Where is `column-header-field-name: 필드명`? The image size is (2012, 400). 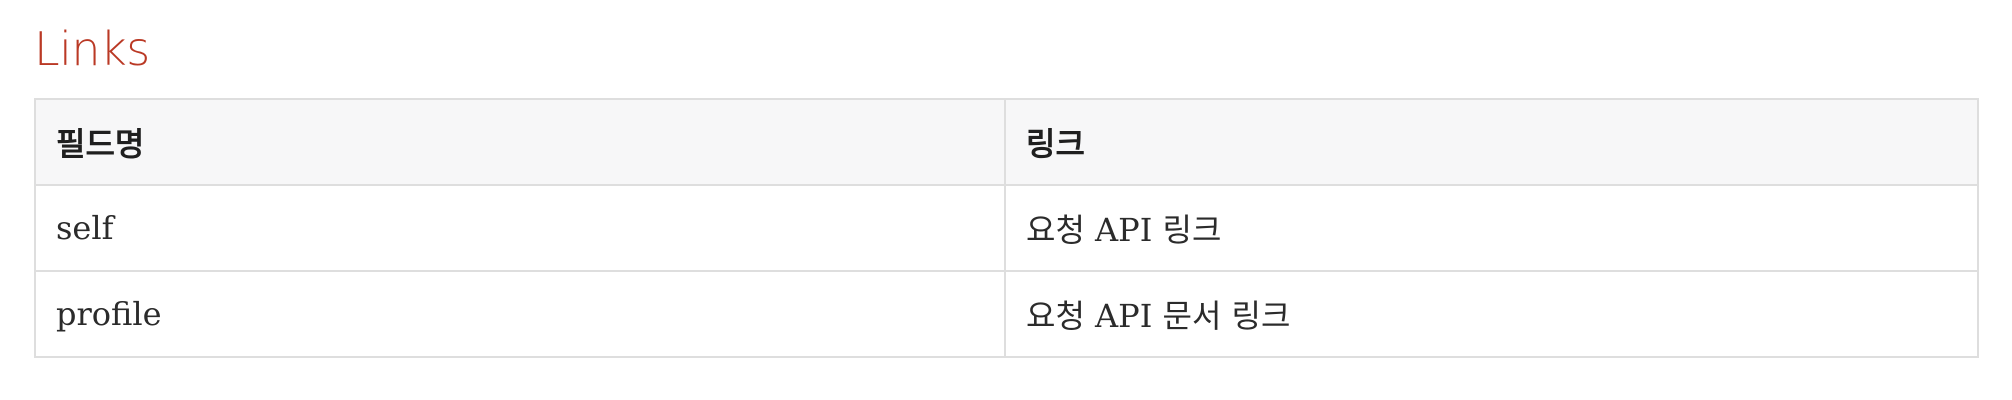 column-header-field-name: 필드명 is located at coordinates (520, 142).